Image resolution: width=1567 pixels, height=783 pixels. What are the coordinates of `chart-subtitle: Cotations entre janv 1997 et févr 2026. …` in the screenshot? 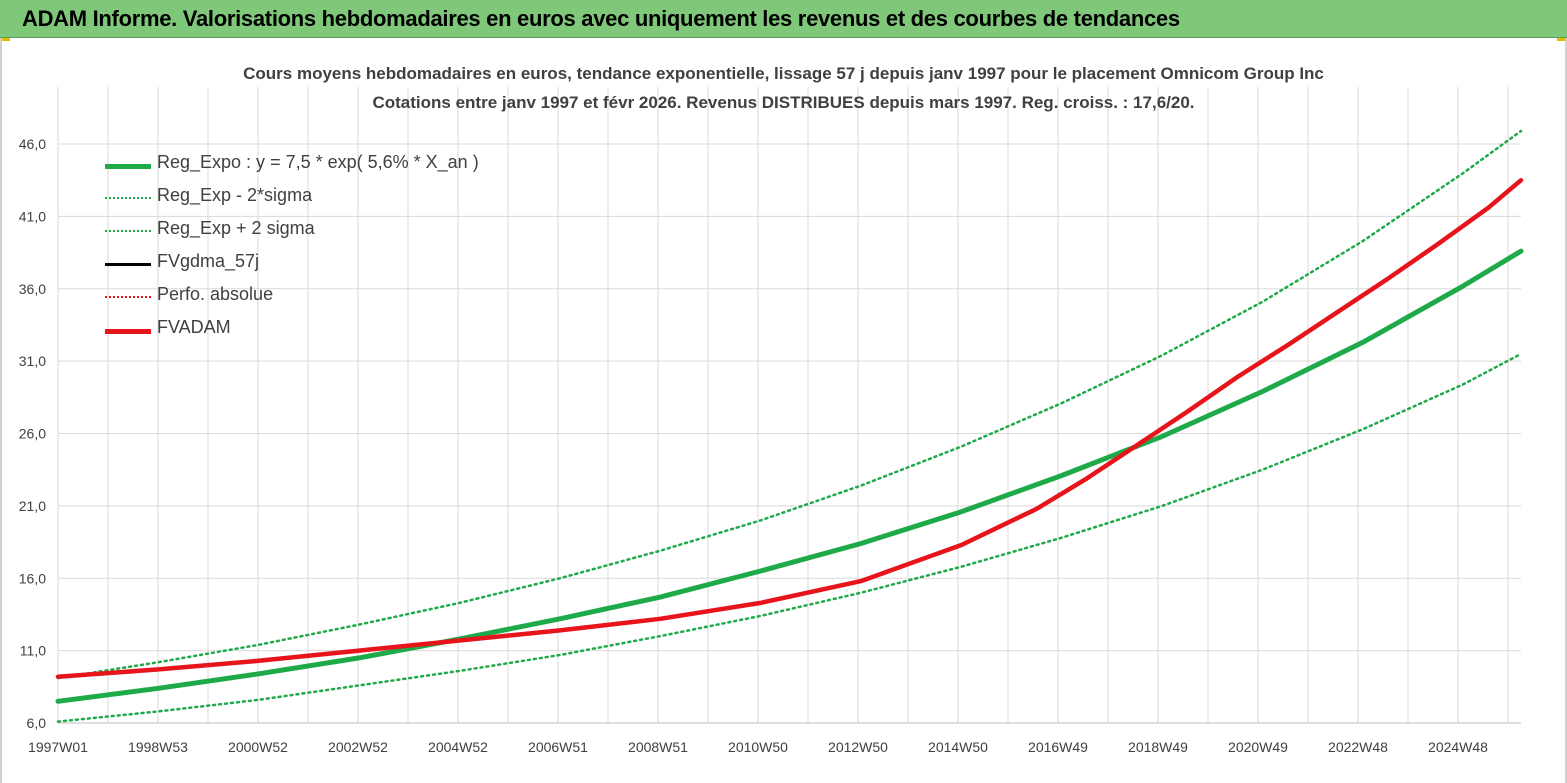 It's located at (783, 102).